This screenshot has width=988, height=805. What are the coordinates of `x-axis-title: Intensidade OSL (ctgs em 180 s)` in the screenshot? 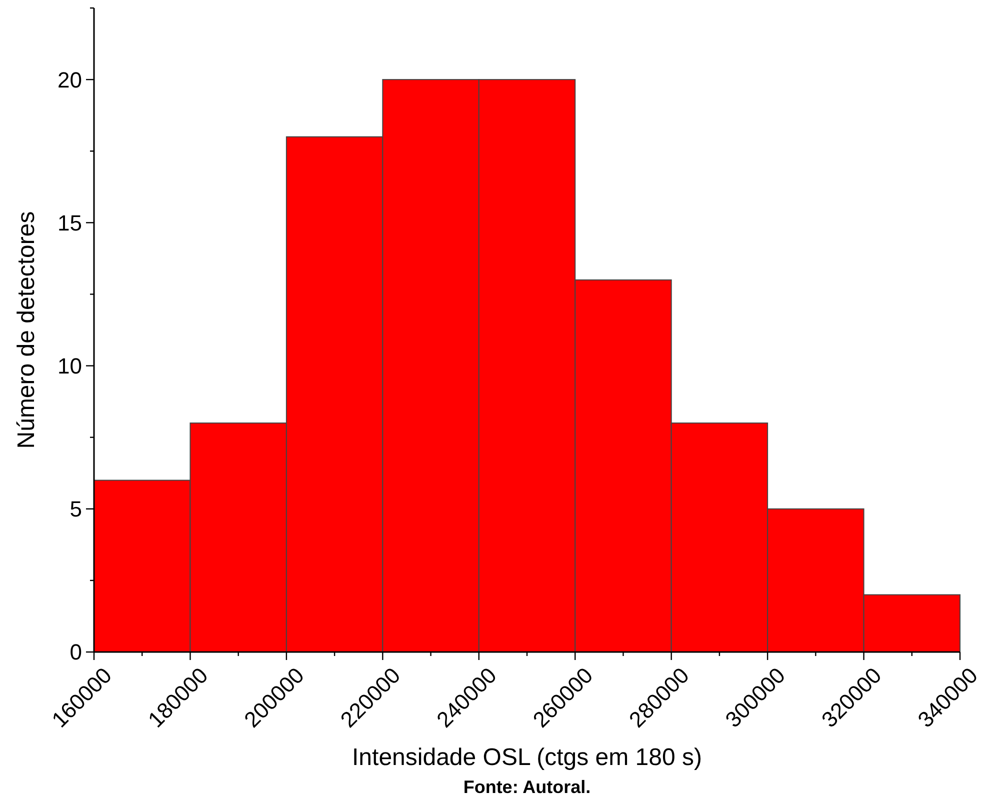 It's located at (527, 757).